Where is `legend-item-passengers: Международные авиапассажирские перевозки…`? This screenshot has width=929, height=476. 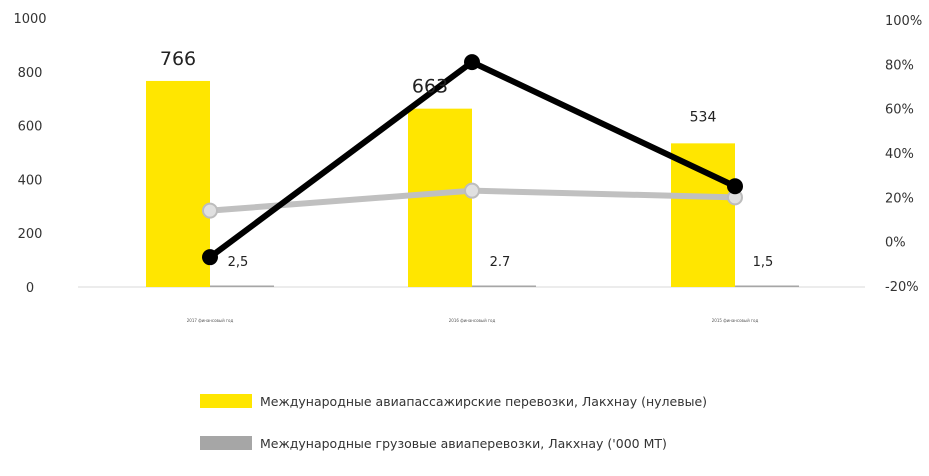 legend-item-passengers: Международные авиапассажирские перевозки… is located at coordinates (453, 401).